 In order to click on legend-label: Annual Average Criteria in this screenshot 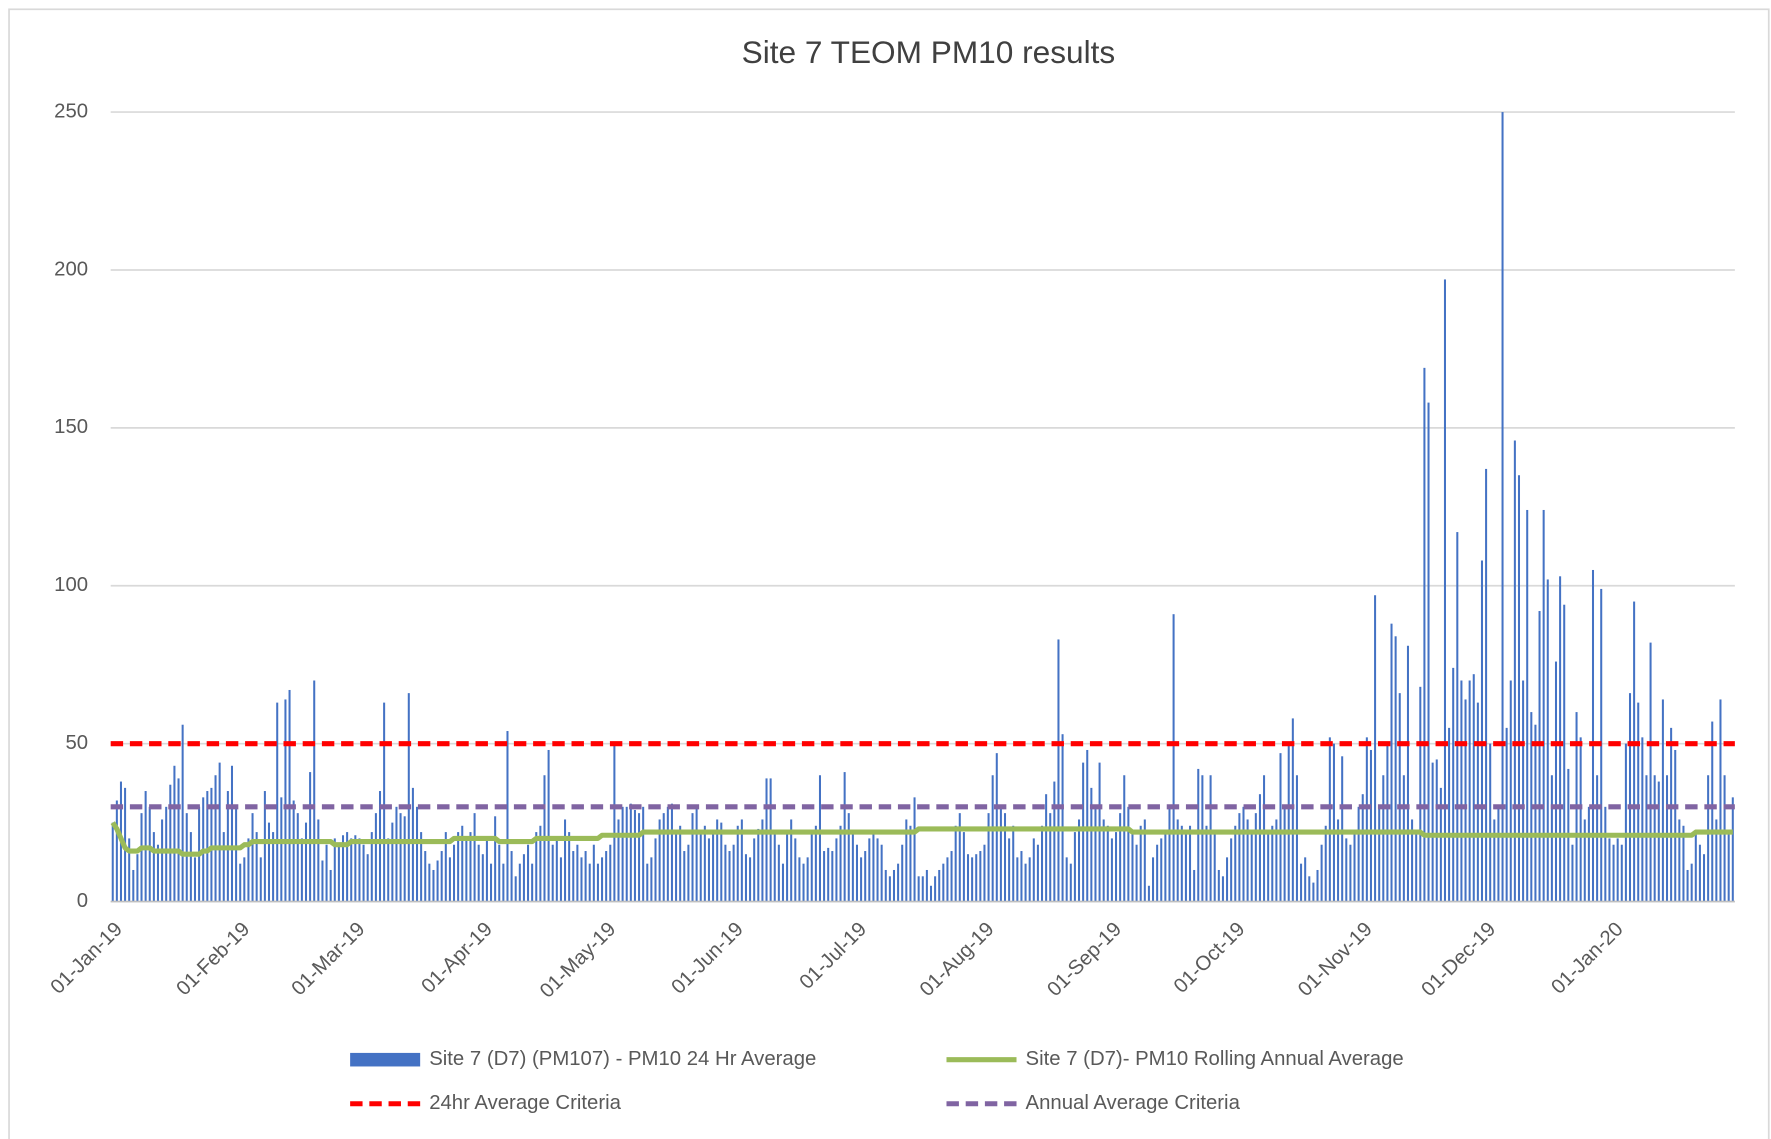, I will do `click(1133, 1103)`.